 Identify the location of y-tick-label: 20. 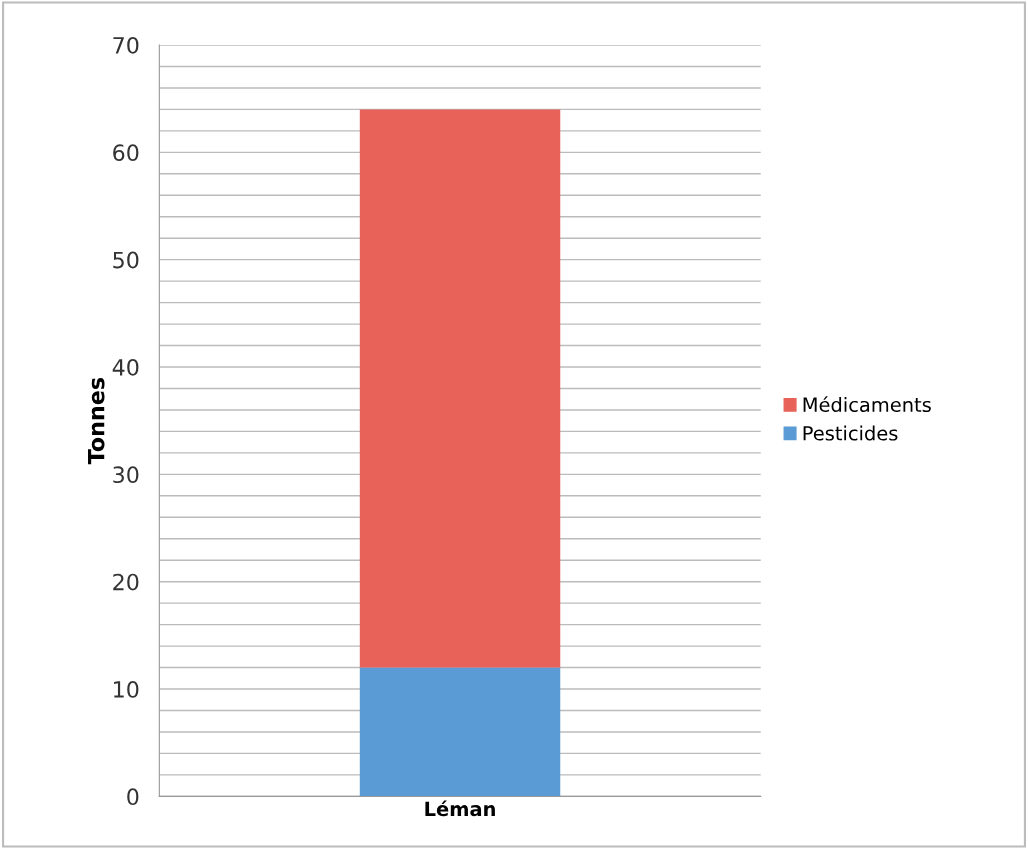
(126, 582).